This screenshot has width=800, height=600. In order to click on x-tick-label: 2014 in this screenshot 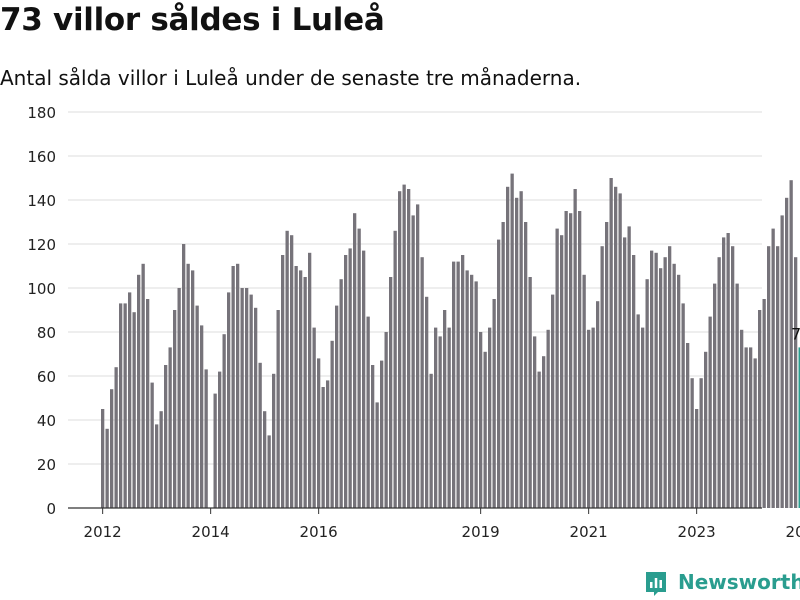, I will do `click(211, 532)`.